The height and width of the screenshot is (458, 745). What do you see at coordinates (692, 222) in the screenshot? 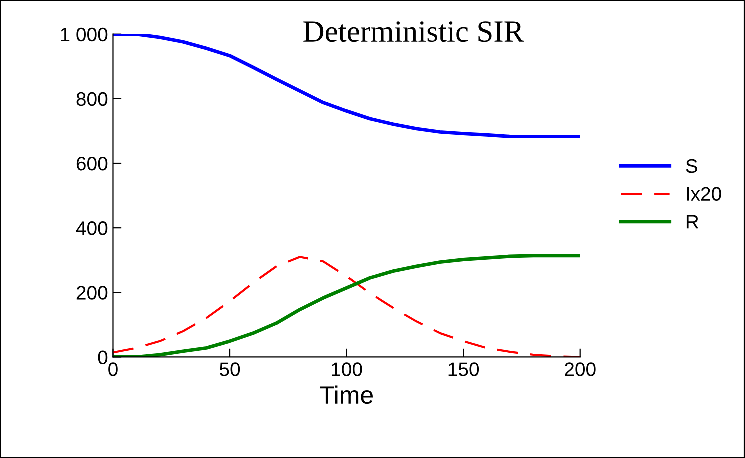
I see `legend-label: R` at bounding box center [692, 222].